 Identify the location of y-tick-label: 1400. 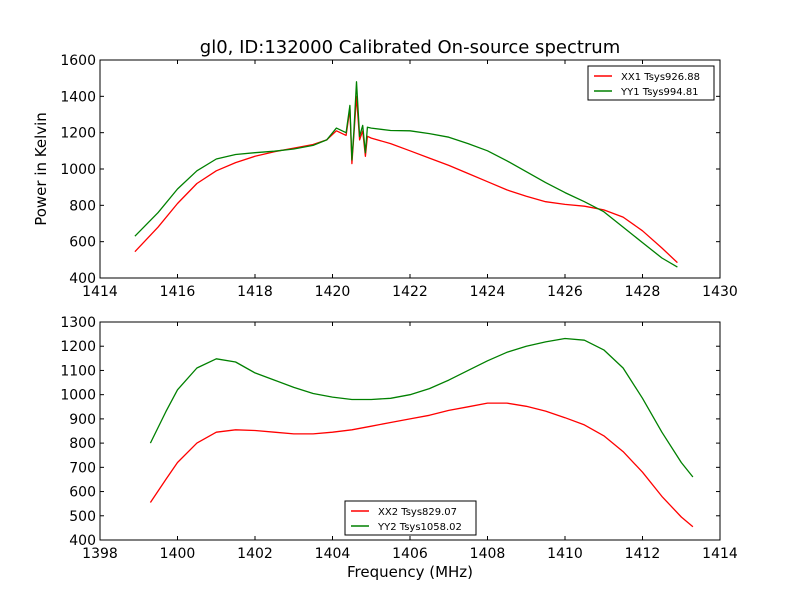
(78, 97).